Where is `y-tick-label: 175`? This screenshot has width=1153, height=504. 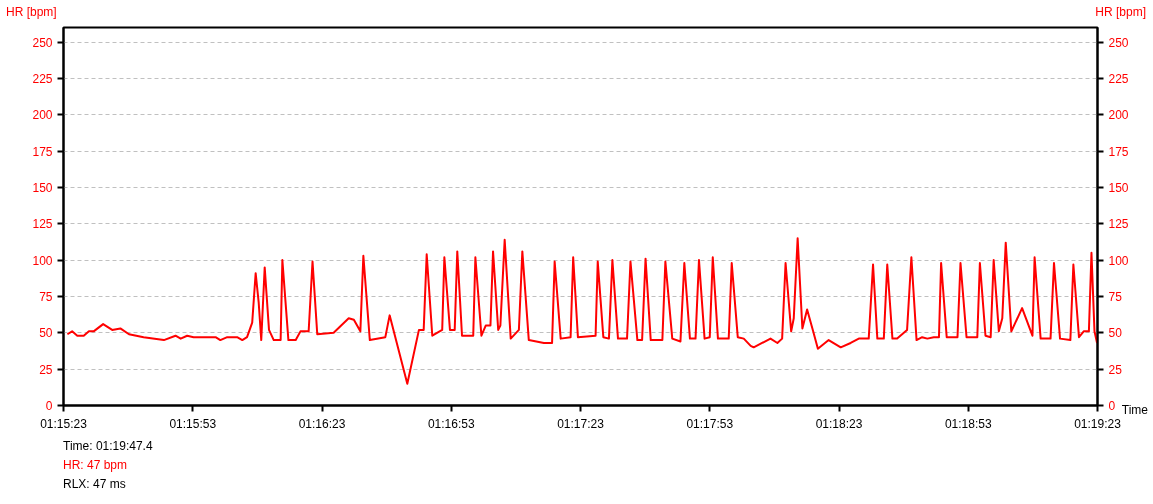
y-tick-label: 175 is located at coordinates (42, 151).